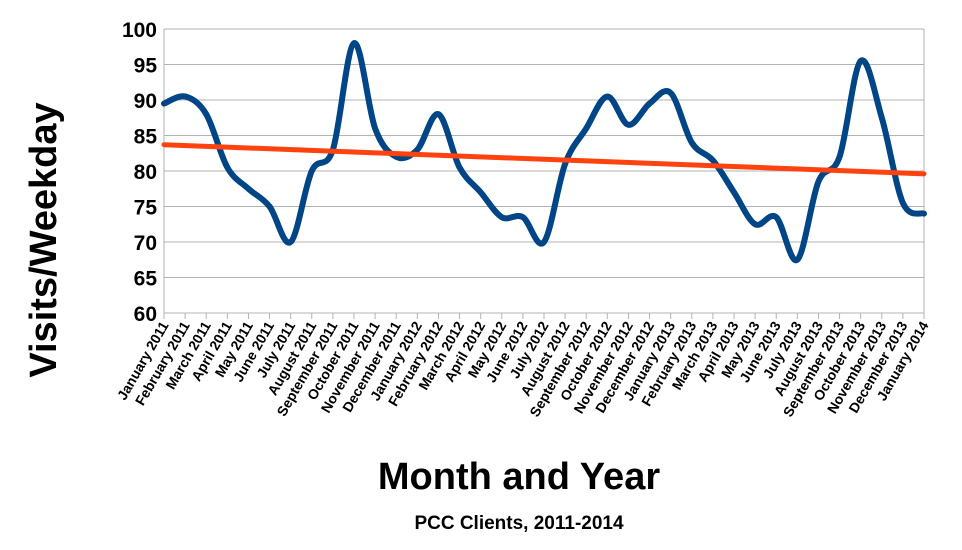 The width and height of the screenshot is (962, 550). Describe the element at coordinates (519, 523) in the screenshot. I see `chart-caption: PCC Clients, 2011-2014` at that location.